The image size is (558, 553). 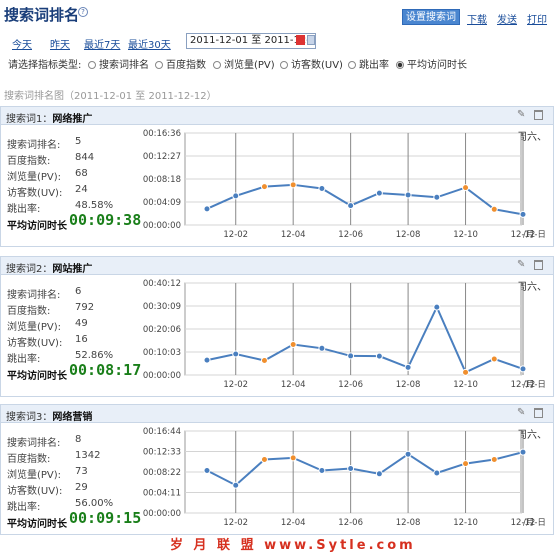 I want to click on date-range-row: 今天 昨天 最近7天 最近30天 2011-12-01 至 2011-12-, so click(x=279, y=42).